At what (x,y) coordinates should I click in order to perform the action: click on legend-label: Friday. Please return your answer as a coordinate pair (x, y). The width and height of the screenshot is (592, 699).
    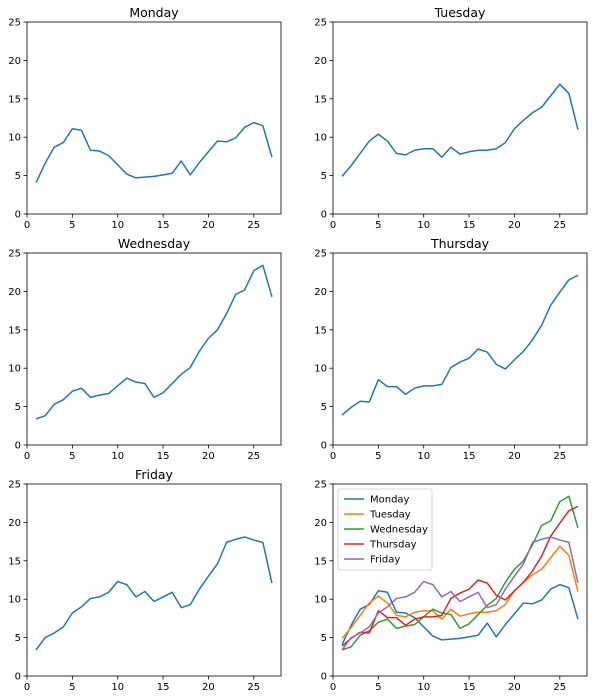
    Looking at the image, I should click on (385, 560).